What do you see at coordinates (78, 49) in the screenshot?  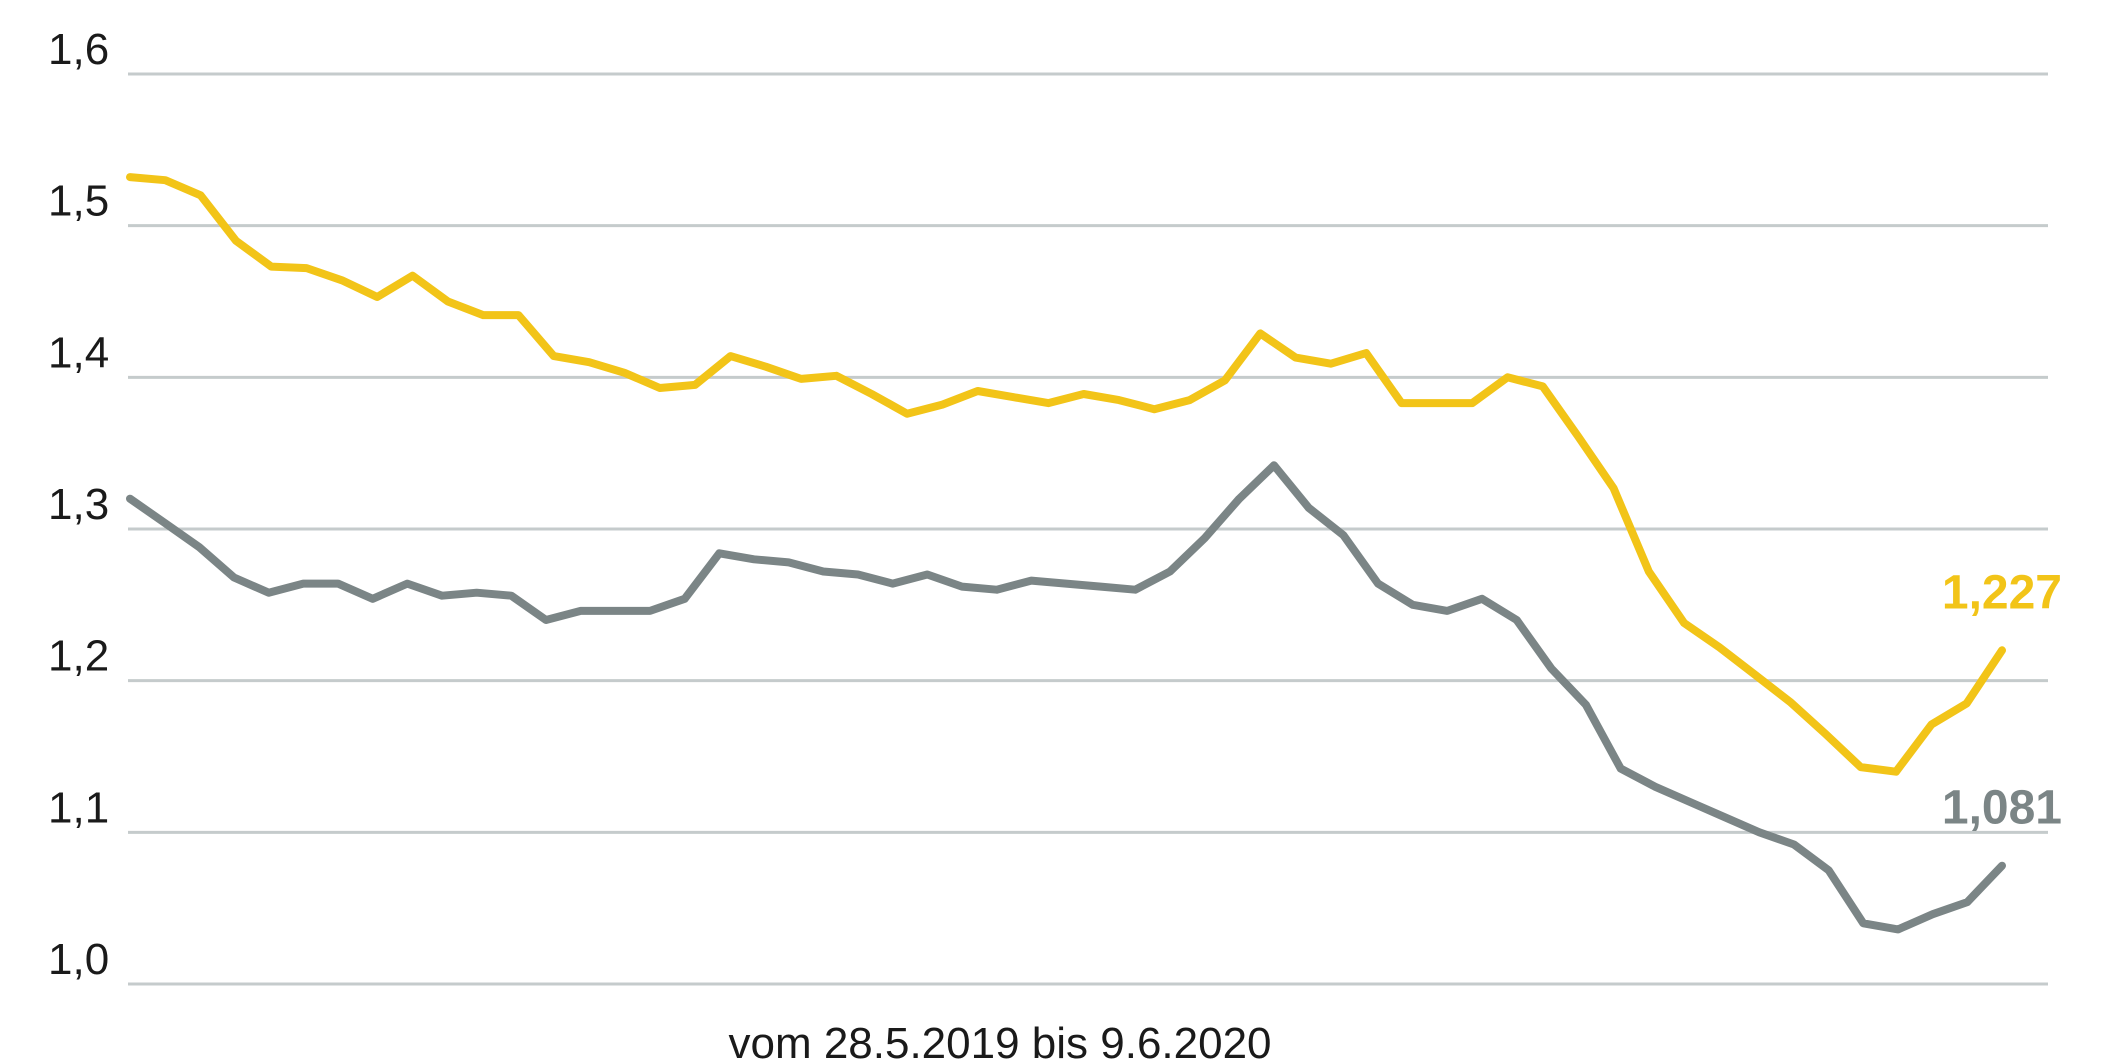 I see `y-tick-label: 1,6` at bounding box center [78, 49].